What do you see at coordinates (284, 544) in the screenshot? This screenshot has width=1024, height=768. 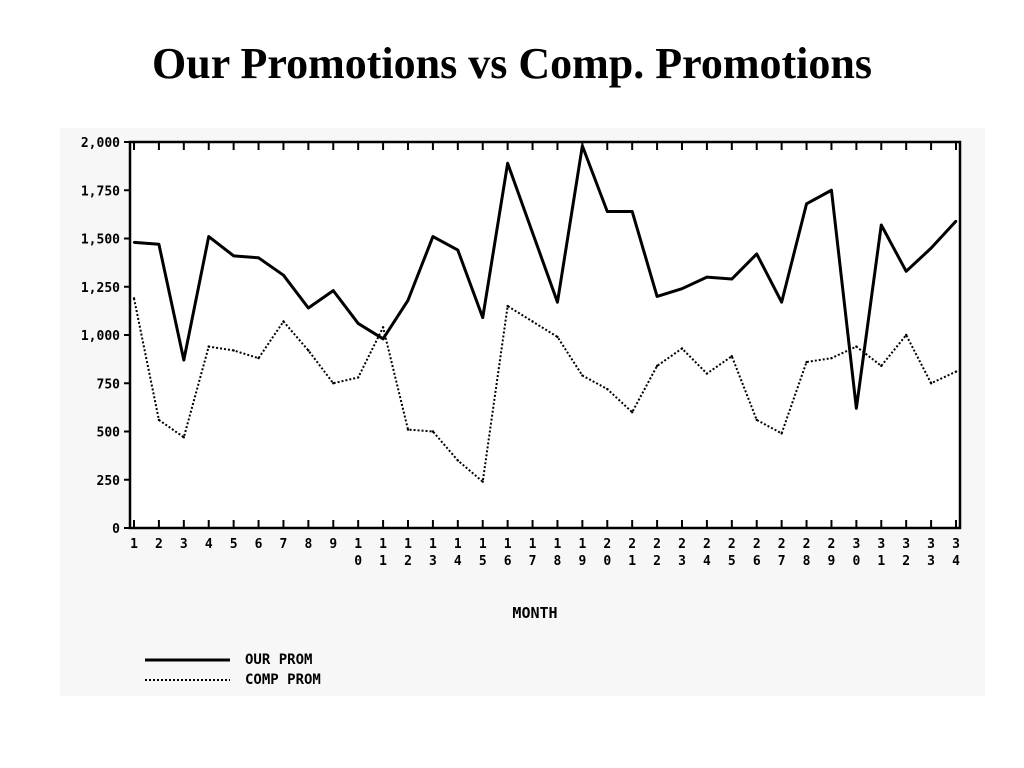 I see `x-tick-label: 7` at bounding box center [284, 544].